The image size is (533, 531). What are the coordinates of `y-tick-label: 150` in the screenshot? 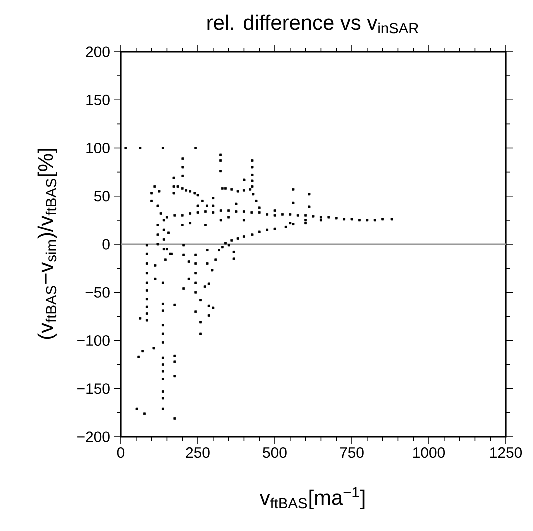 It's located at (98, 100).